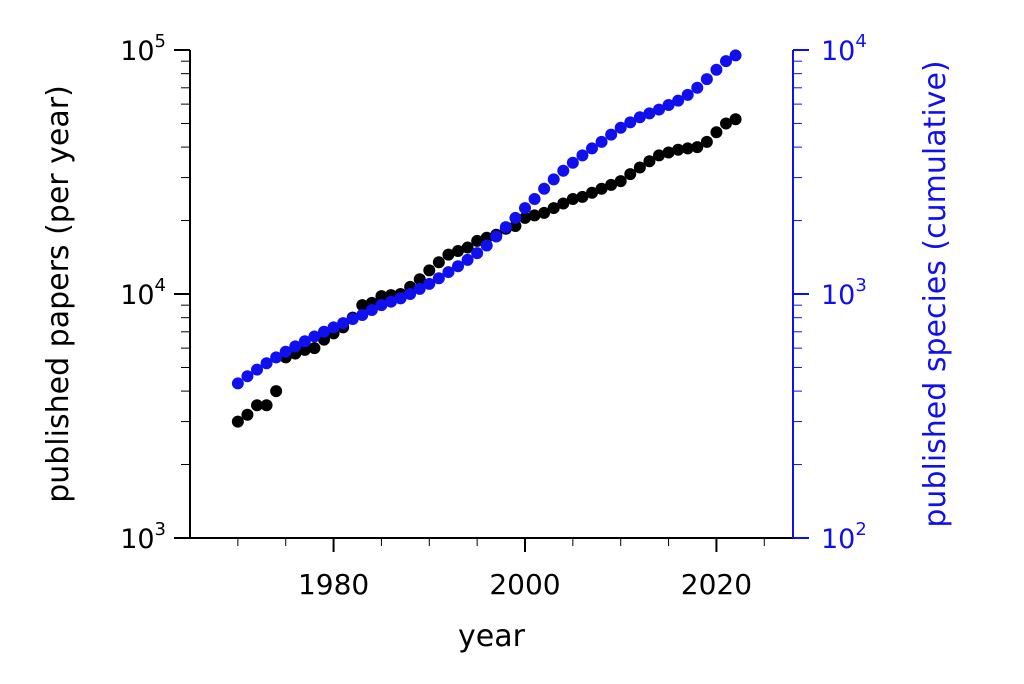  What do you see at coordinates (58, 294) in the screenshot?
I see `y-axis-title: published papers (per year)` at bounding box center [58, 294].